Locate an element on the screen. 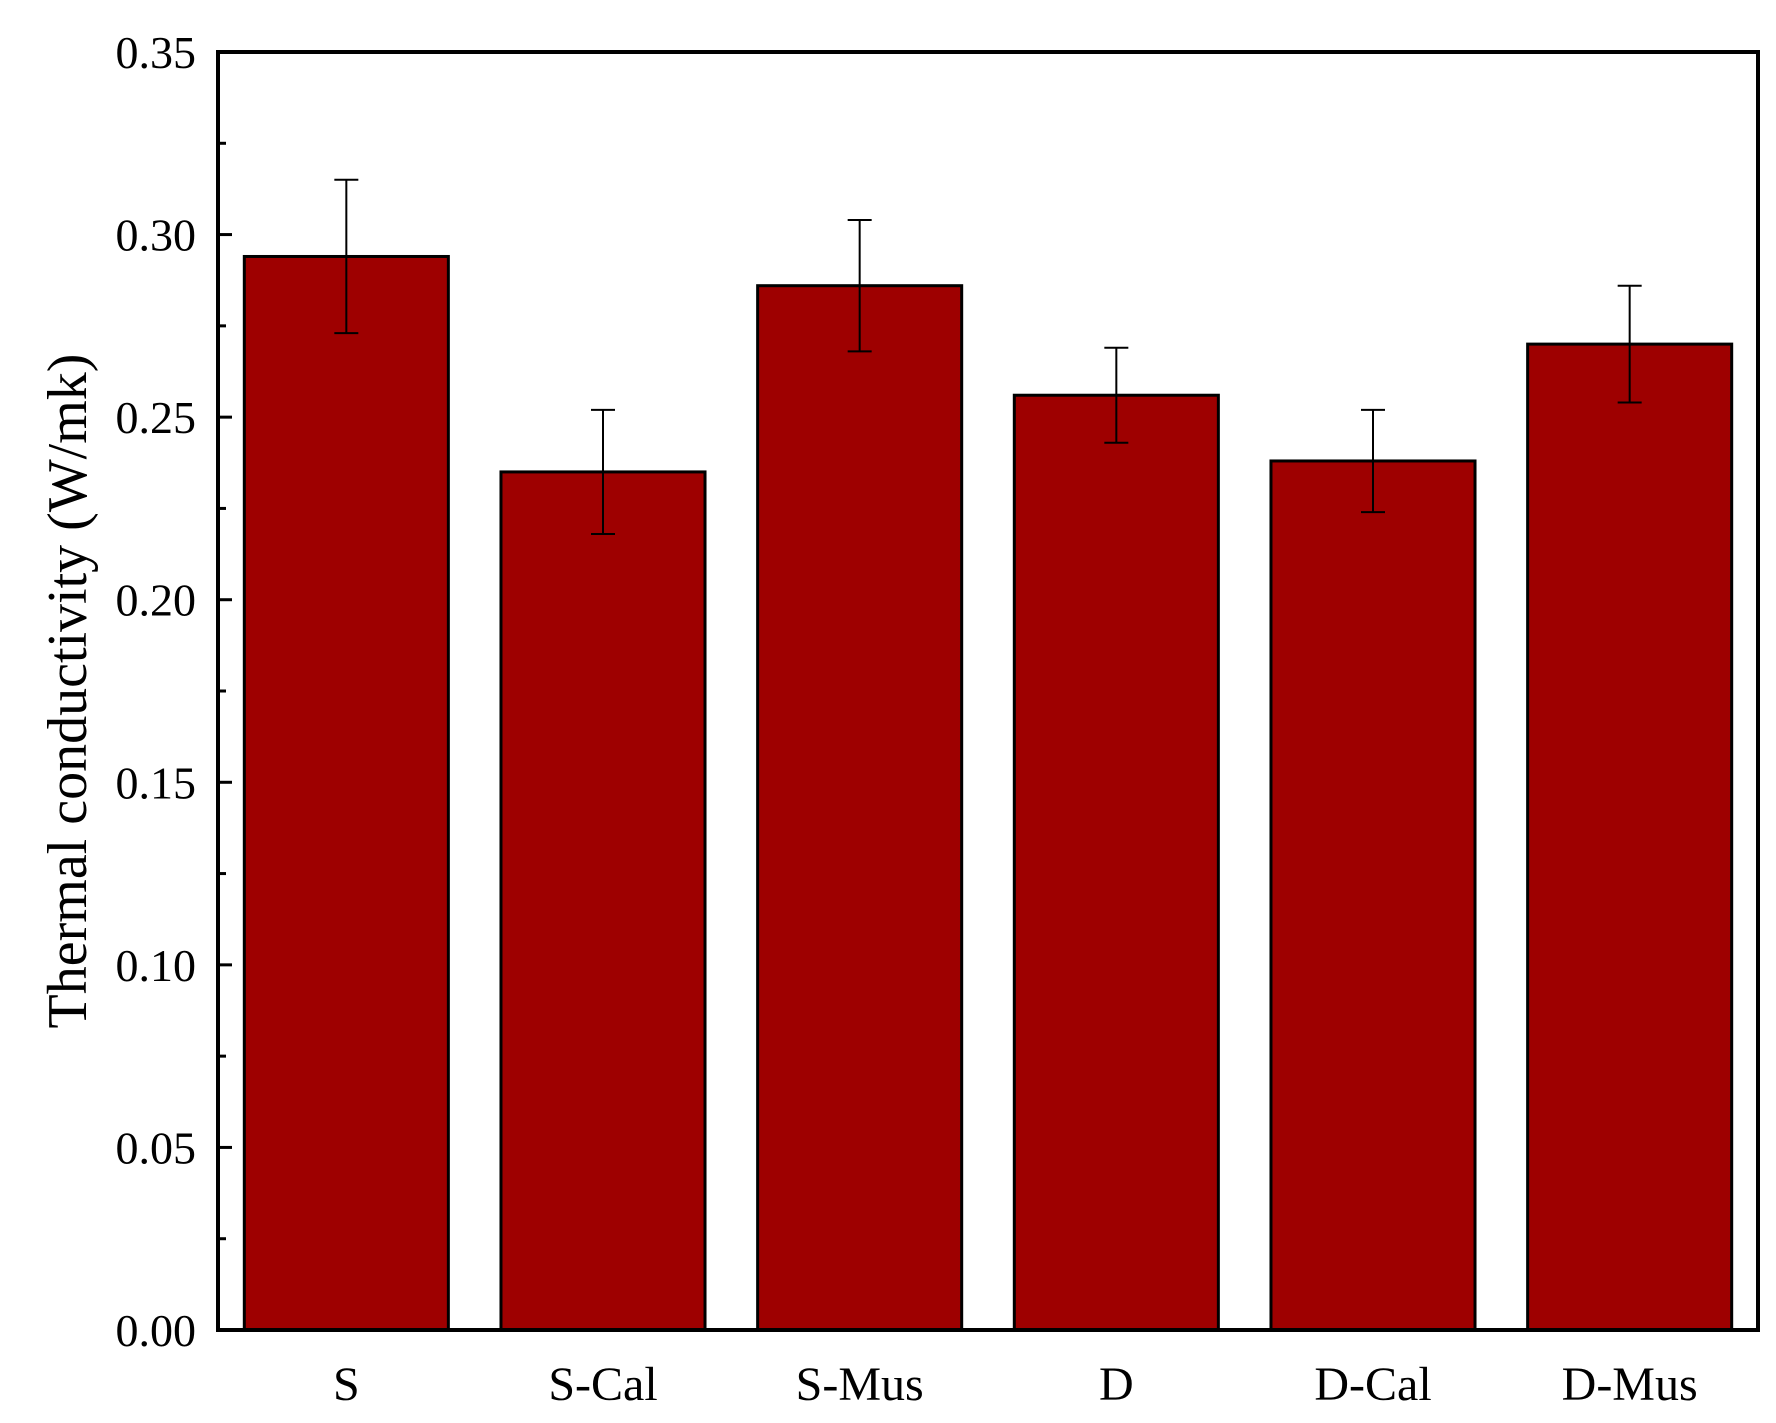  error-bar-s-cal is located at coordinates (603, 471).